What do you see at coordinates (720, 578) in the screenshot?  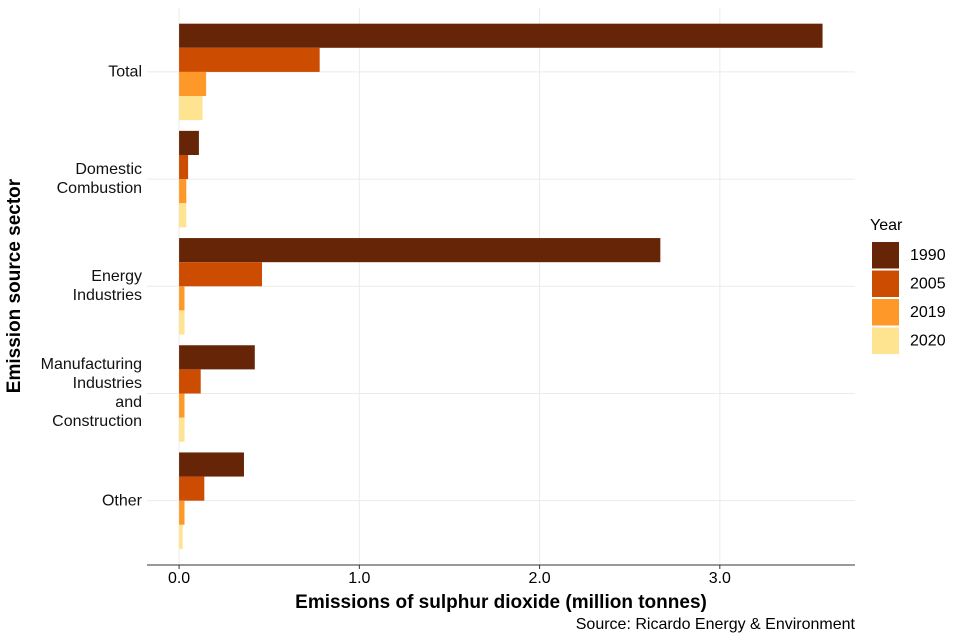 I see `x-tick-label: 3.0` at bounding box center [720, 578].